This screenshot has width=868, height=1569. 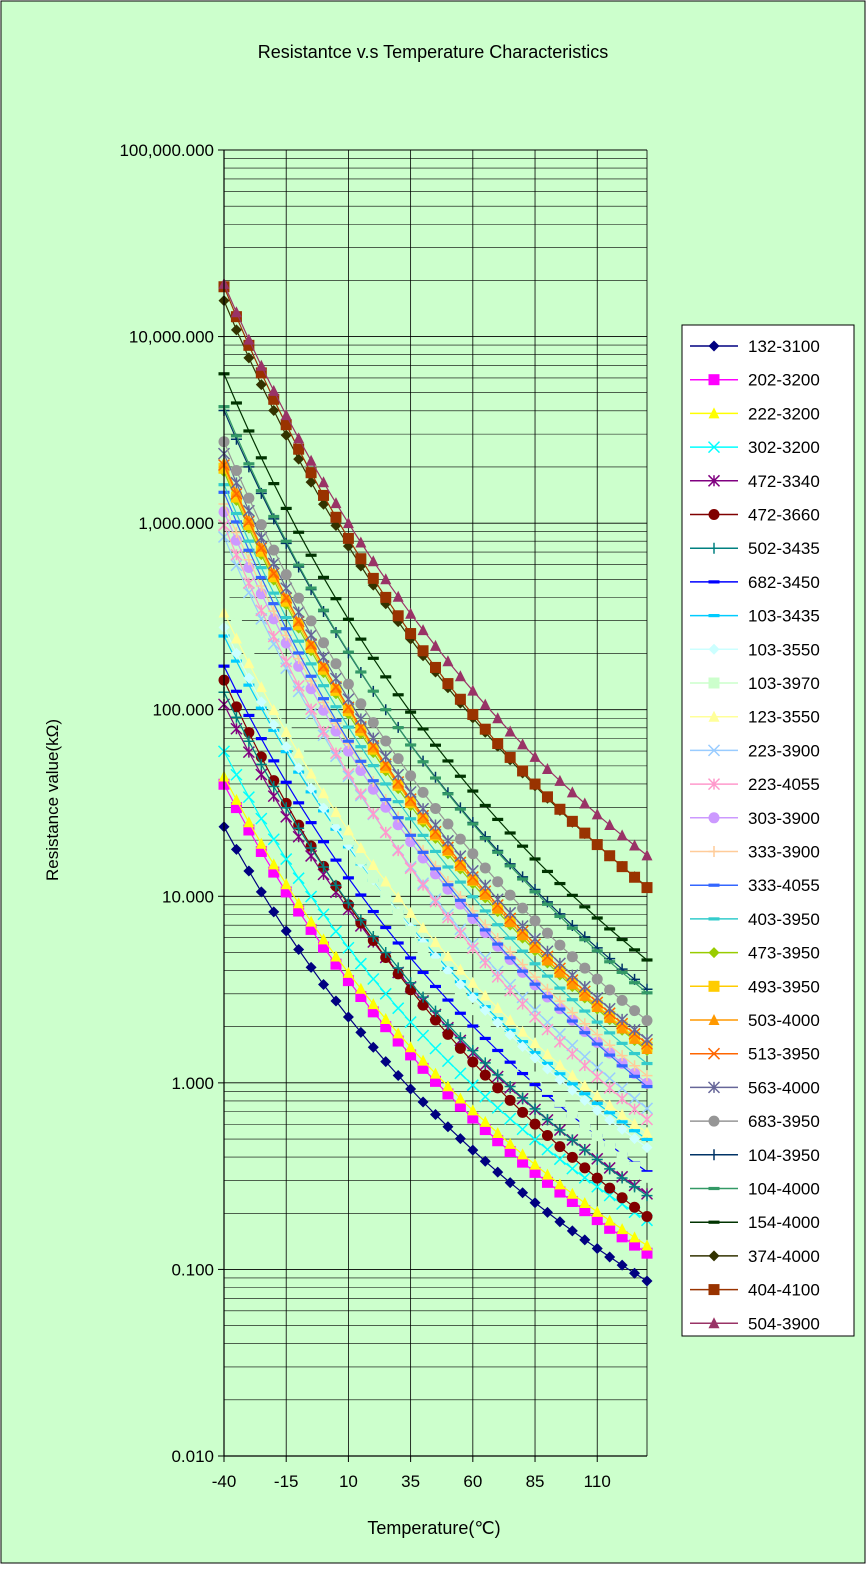 I want to click on legend-label: 403-3950, so click(x=784, y=919).